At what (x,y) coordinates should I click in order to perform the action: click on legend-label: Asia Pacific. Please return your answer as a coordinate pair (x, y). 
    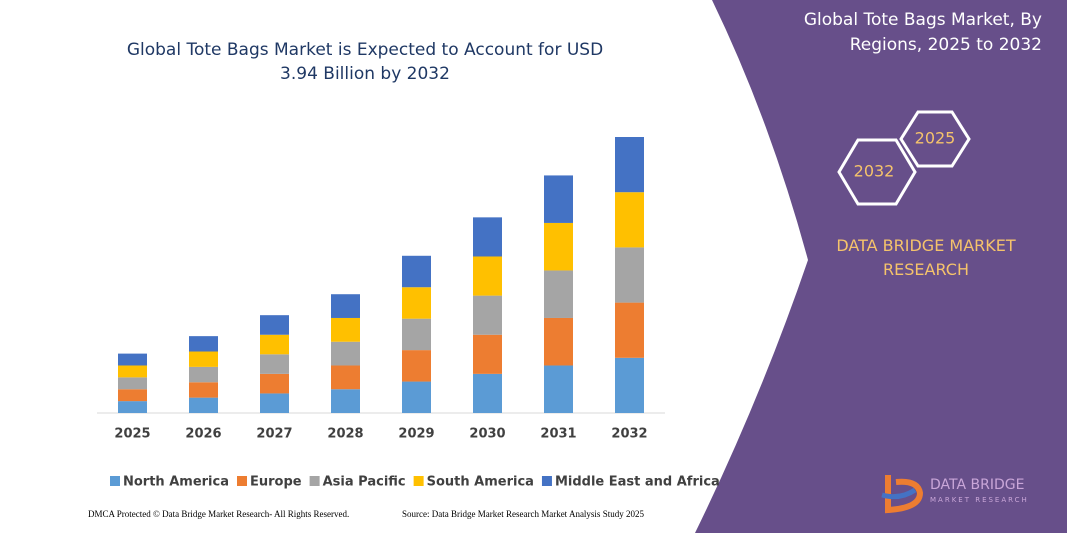
    Looking at the image, I should click on (364, 482).